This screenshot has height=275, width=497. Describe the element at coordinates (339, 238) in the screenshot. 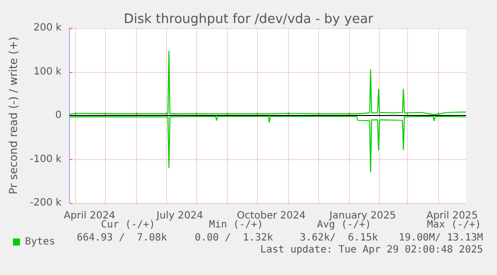

I see `text: 3.62k/ 6.15k` at that location.